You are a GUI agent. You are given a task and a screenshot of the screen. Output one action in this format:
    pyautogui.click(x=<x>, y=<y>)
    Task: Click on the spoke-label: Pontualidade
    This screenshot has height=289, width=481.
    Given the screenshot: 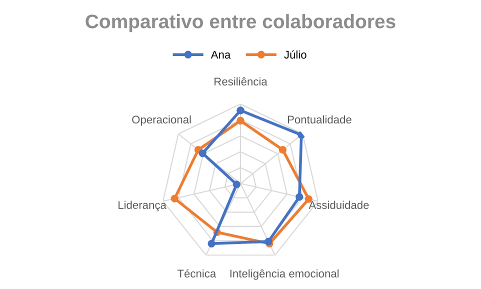 What is the action you would take?
    pyautogui.click(x=320, y=119)
    